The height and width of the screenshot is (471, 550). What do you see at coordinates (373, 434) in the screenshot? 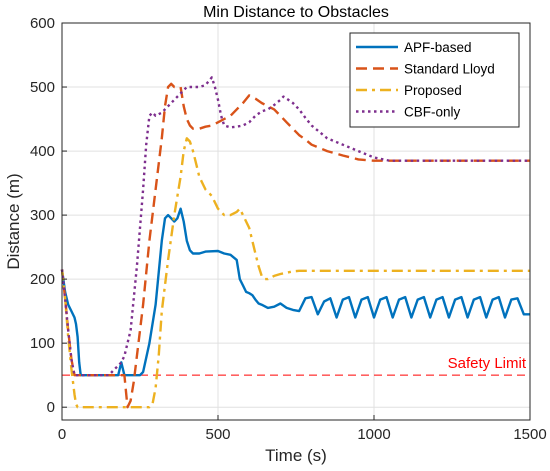
I see `x-tick-label: 1000` at bounding box center [373, 434].